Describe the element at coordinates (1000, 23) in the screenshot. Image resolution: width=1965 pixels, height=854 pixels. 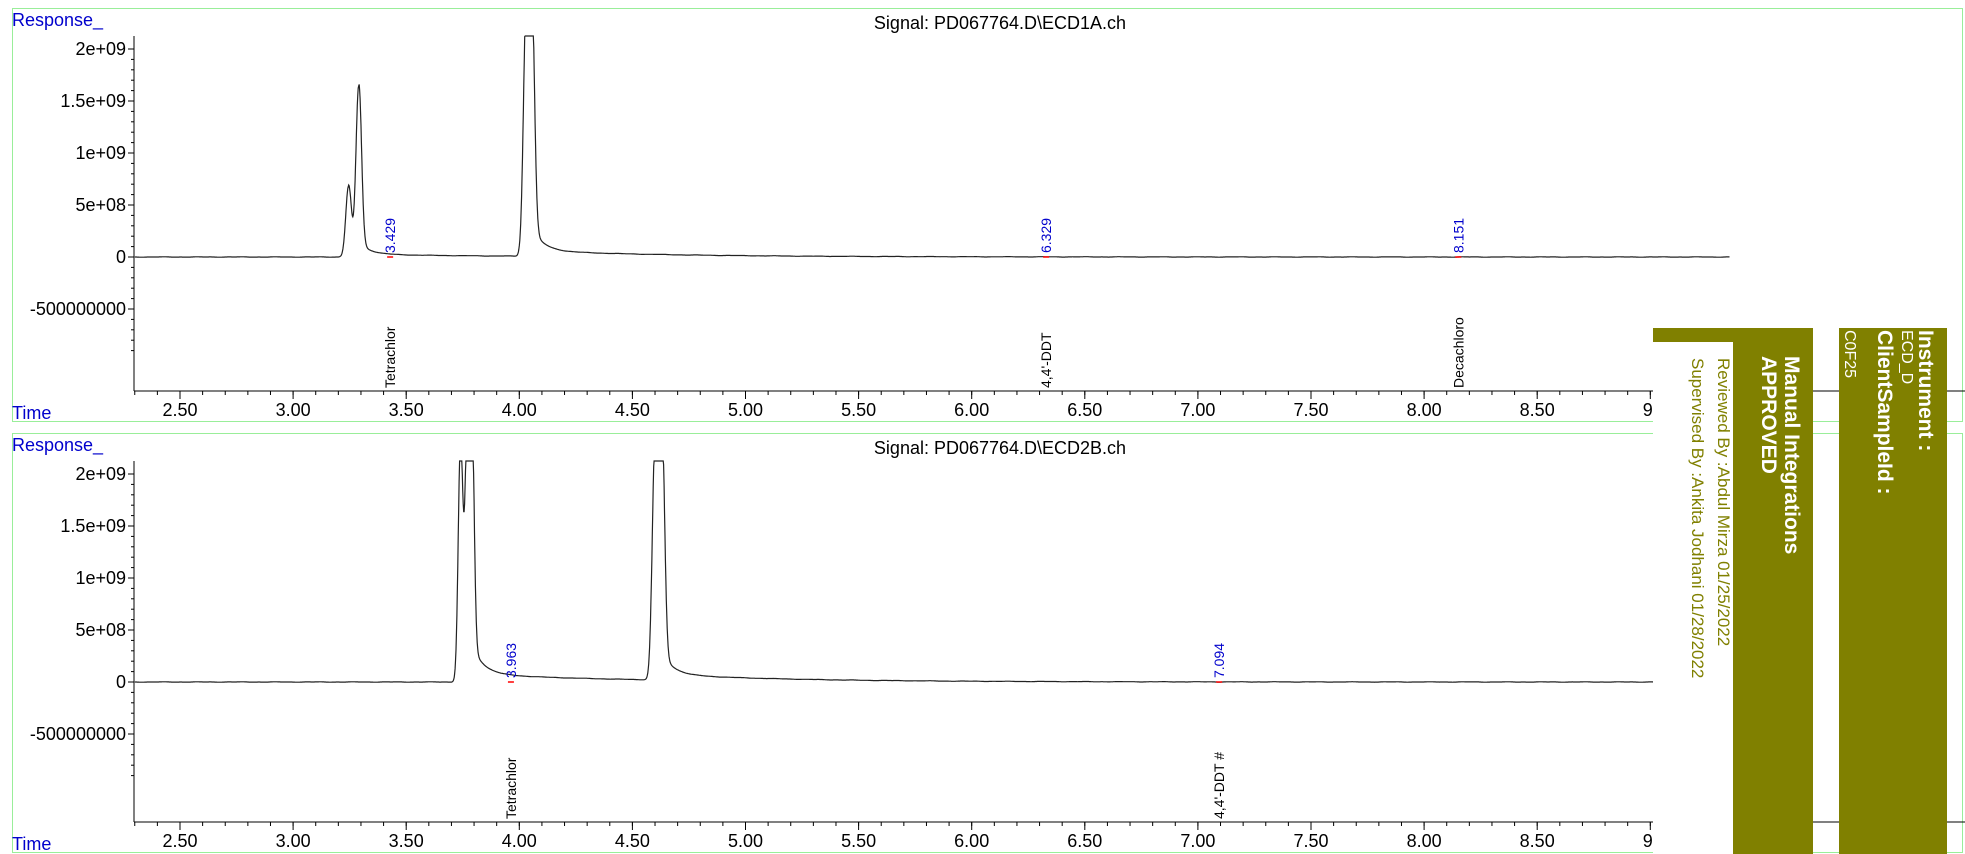
I see `signal-title: Signal: PD067764.D\ECD1A.ch` at that location.